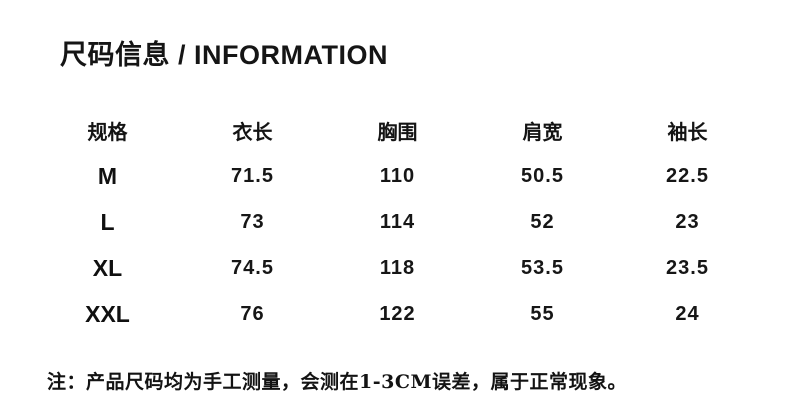 This screenshot has height=416, width=789. I want to click on table-cell: 122, so click(397, 313).